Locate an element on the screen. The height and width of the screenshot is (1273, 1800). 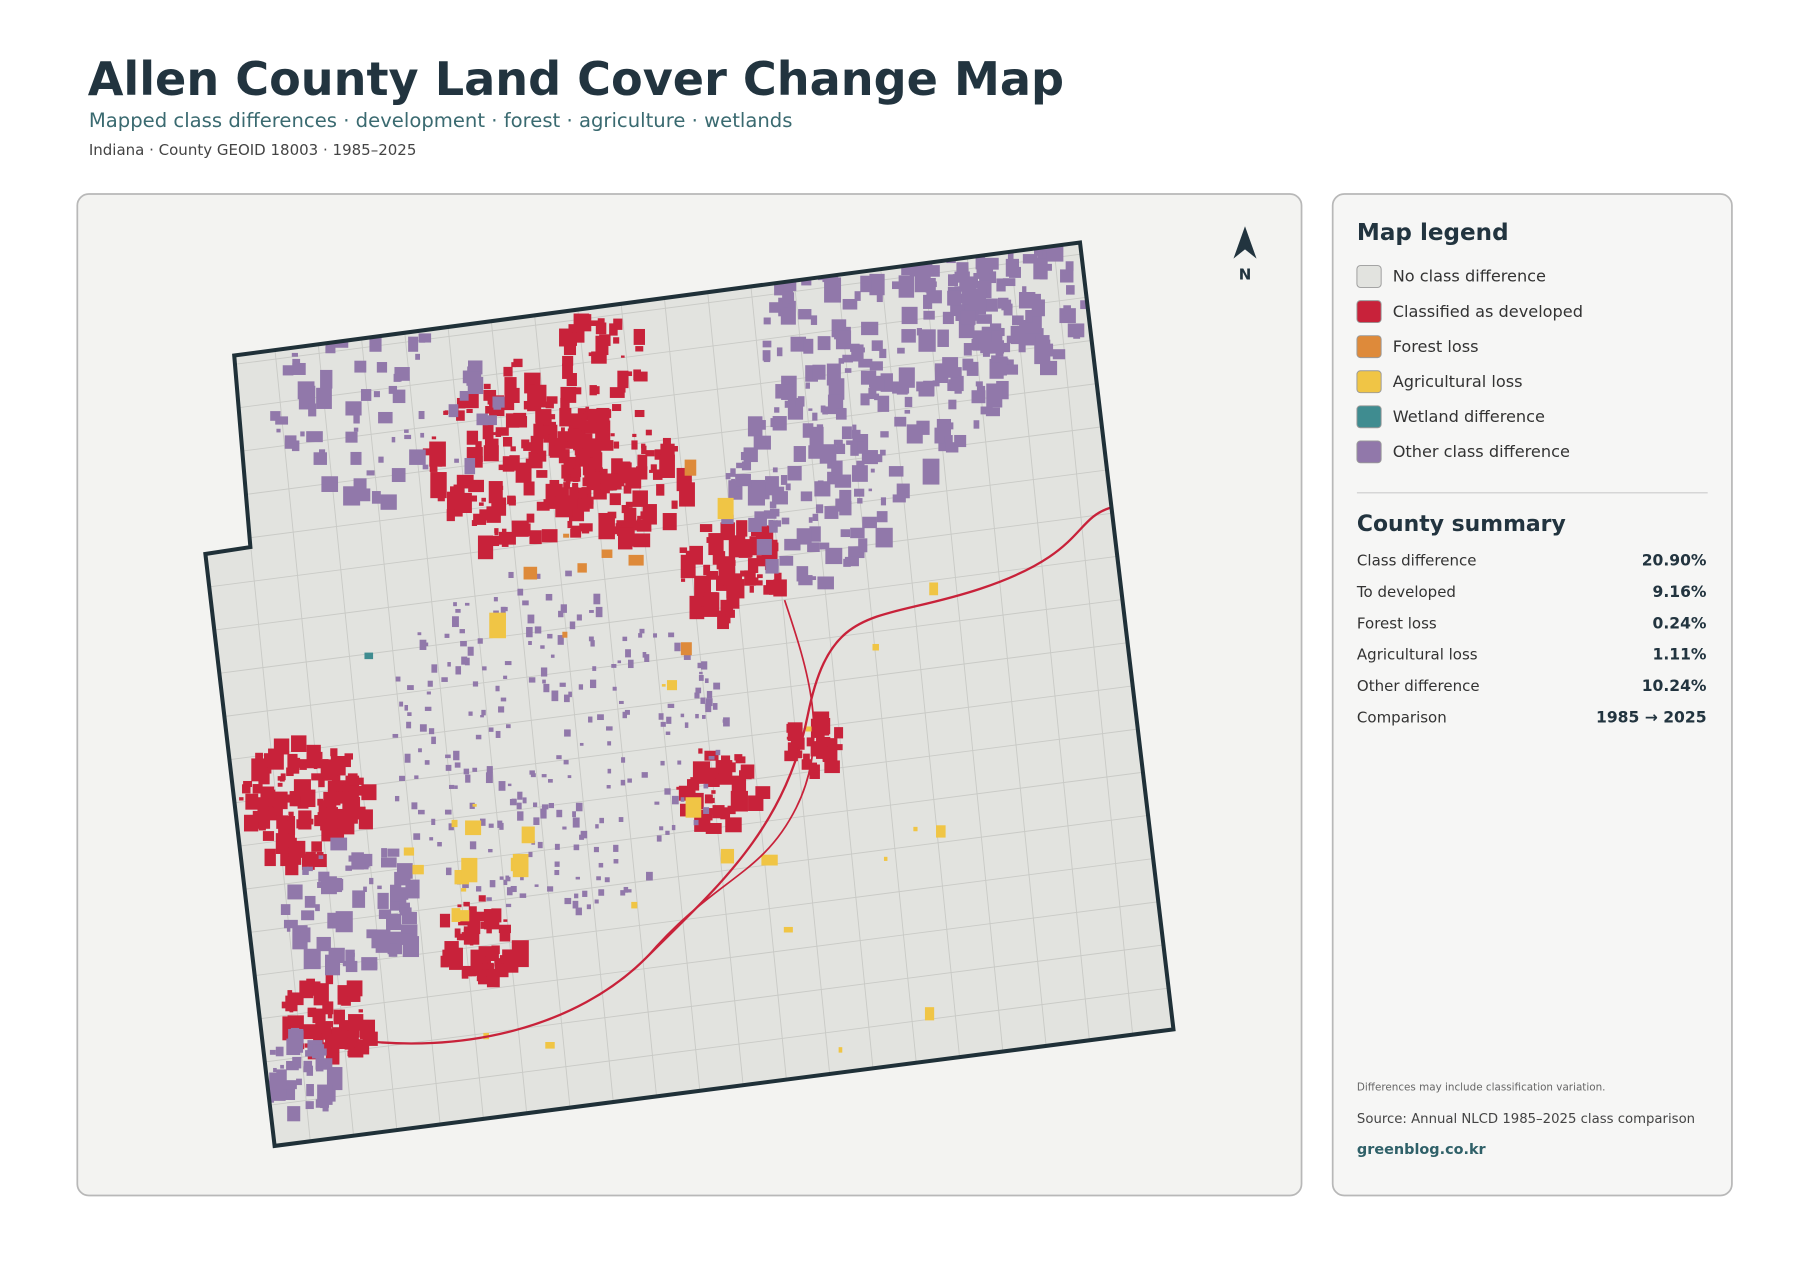
legend-swatch is located at coordinates (1369, 347).